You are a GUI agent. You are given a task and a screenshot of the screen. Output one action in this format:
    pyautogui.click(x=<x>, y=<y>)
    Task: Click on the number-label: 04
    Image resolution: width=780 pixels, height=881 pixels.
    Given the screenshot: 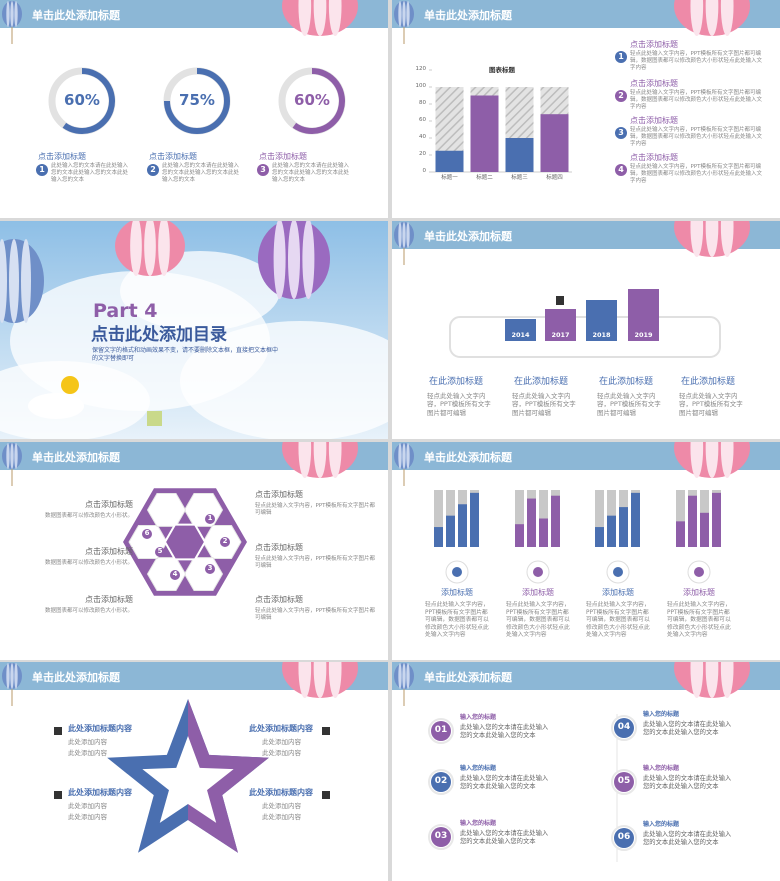 What is the action you would take?
    pyautogui.click(x=624, y=727)
    